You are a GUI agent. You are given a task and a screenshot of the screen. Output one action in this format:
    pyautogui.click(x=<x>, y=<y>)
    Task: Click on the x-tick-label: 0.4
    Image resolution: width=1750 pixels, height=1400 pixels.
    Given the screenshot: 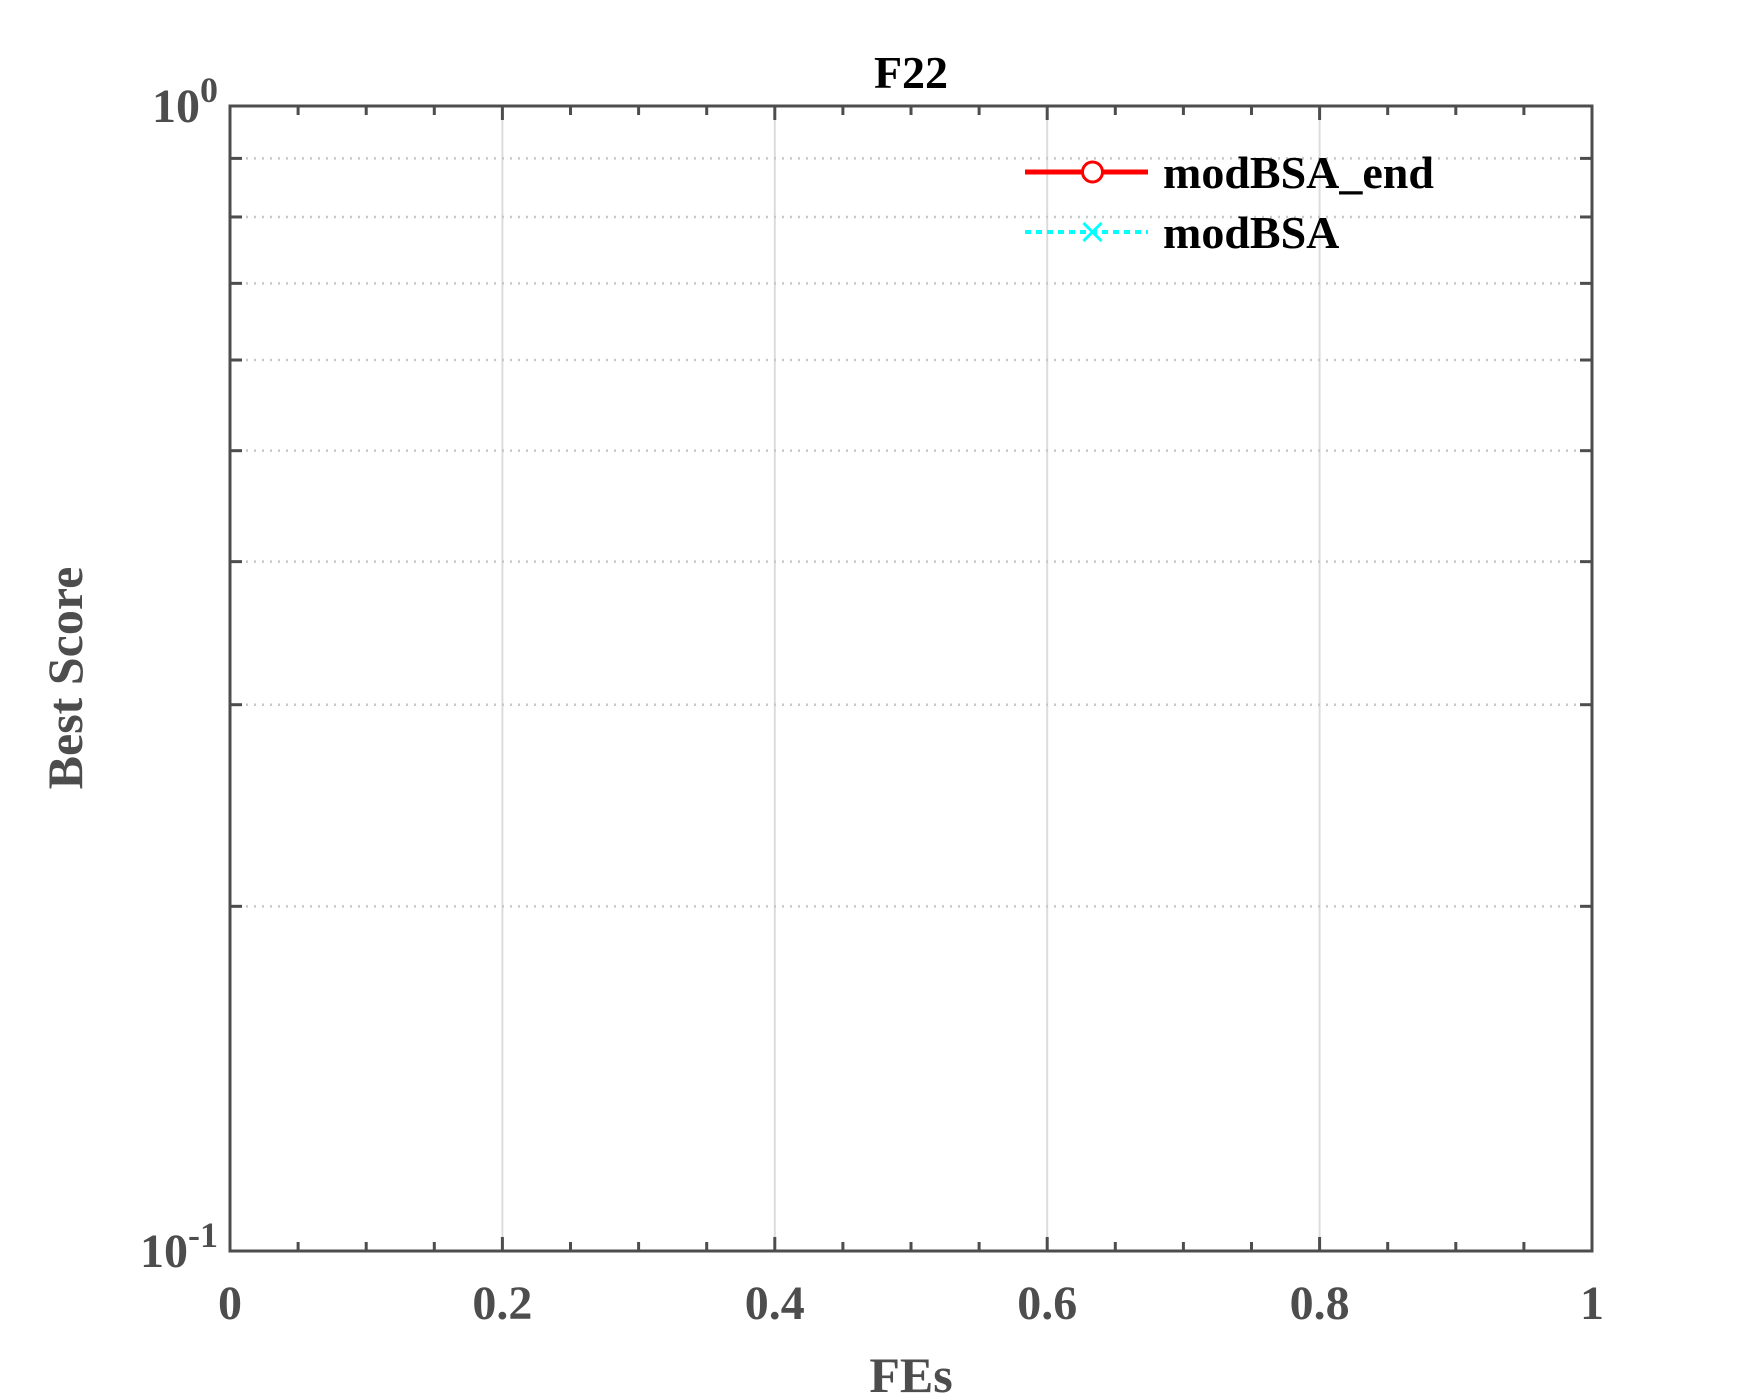 What is the action you would take?
    pyautogui.click(x=775, y=1303)
    